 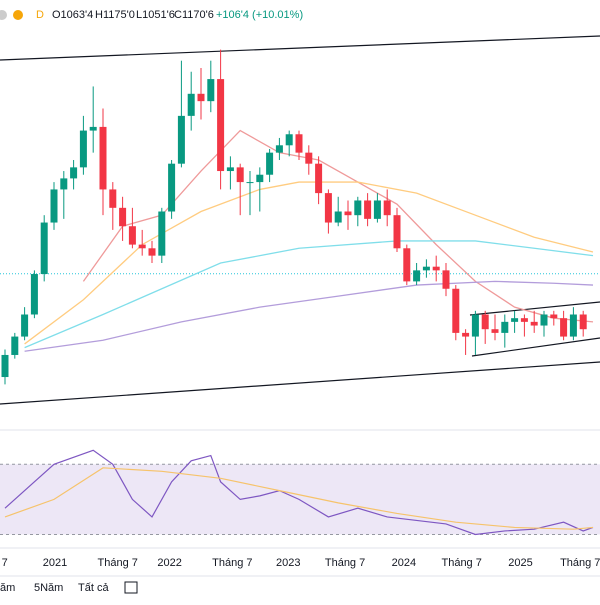 What do you see at coordinates (4, 563) in the screenshot?
I see `x-tick-label: g 7` at bounding box center [4, 563].